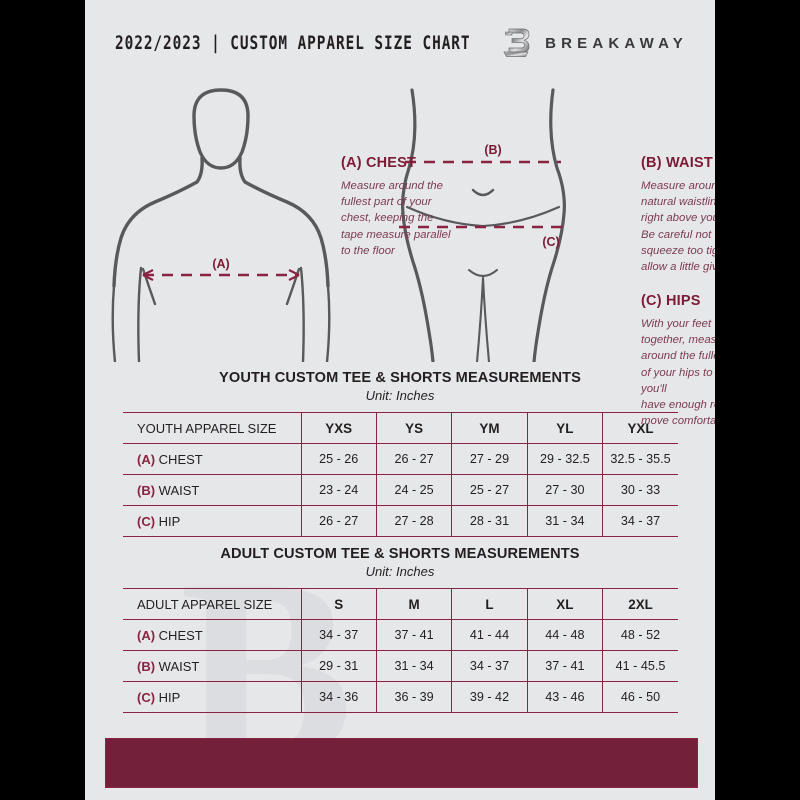 This screenshot has width=800, height=800. I want to click on hip-body-figure: (B) (C), so click(484, 225).